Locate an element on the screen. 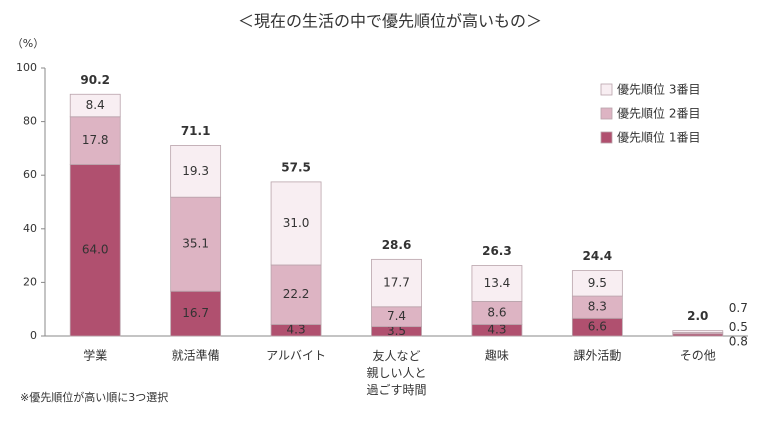  y-tick-label: 100 is located at coordinates (26, 67).